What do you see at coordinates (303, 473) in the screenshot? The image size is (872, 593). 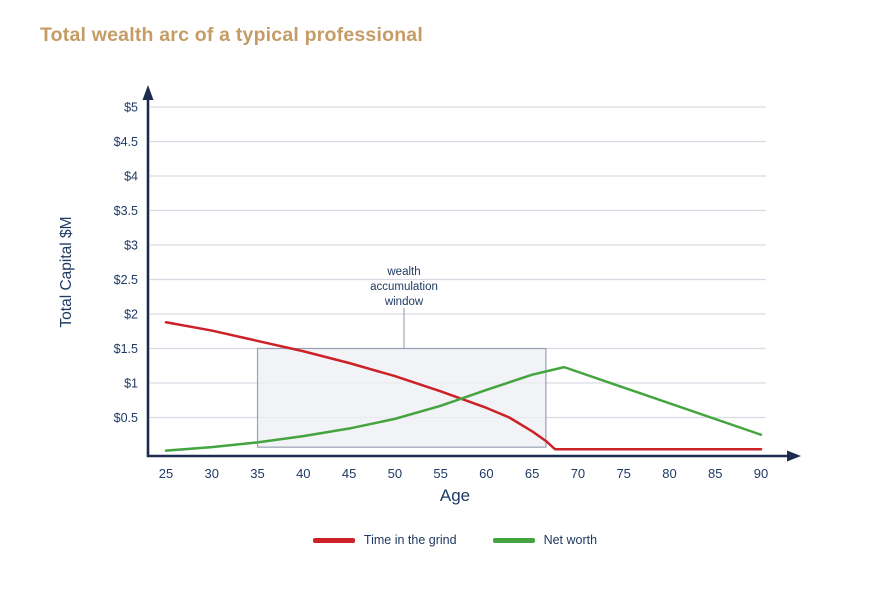 I see `x-tick-label: 40` at bounding box center [303, 473].